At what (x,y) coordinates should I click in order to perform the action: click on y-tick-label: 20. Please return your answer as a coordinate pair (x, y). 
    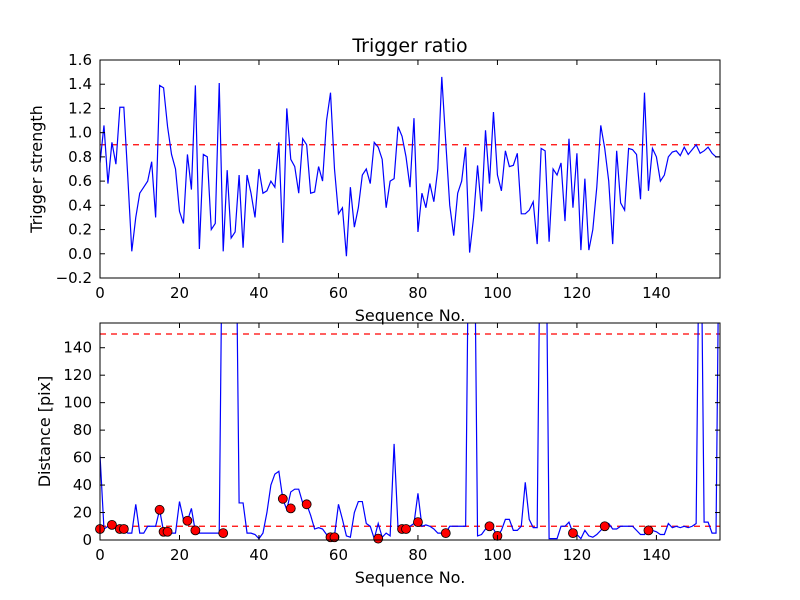
    Looking at the image, I should click on (82, 513).